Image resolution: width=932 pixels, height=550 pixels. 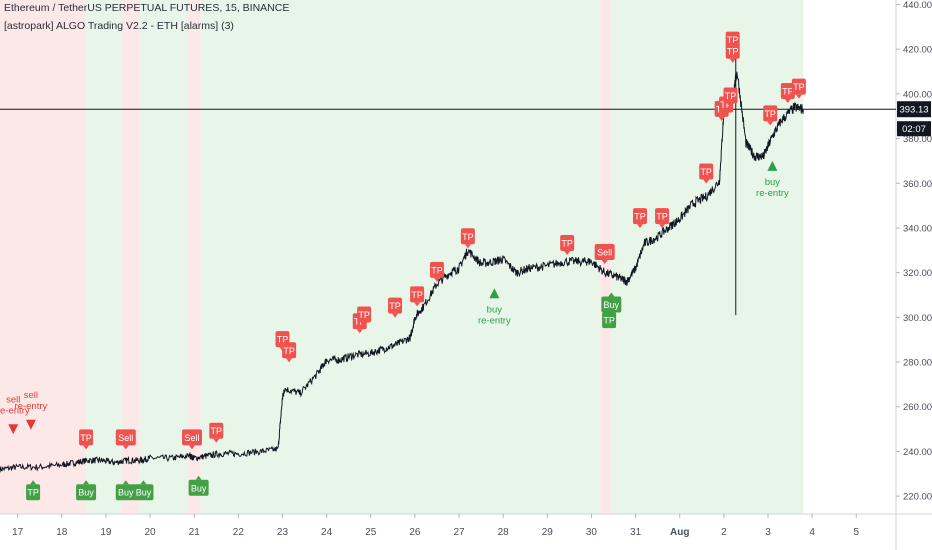 I want to click on y-tick-label: 300.00, so click(x=917, y=318).